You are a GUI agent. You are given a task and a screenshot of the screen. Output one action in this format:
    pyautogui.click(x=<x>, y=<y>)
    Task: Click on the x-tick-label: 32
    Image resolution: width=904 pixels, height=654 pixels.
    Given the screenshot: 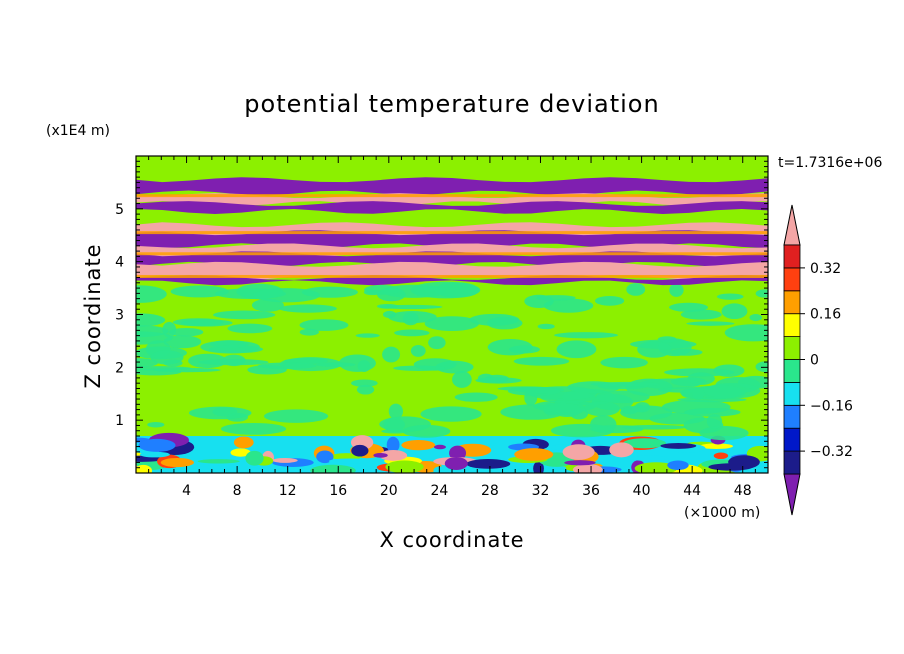 What is the action you would take?
    pyautogui.click(x=541, y=491)
    